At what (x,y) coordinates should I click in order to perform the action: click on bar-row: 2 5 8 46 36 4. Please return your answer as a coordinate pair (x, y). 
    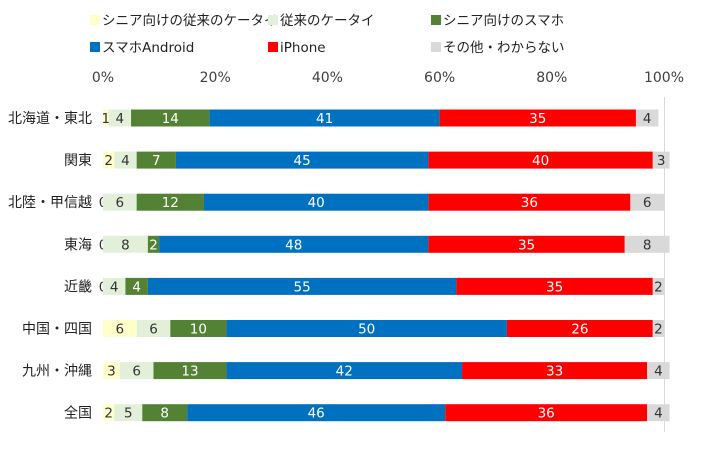
    Looking at the image, I should click on (386, 413).